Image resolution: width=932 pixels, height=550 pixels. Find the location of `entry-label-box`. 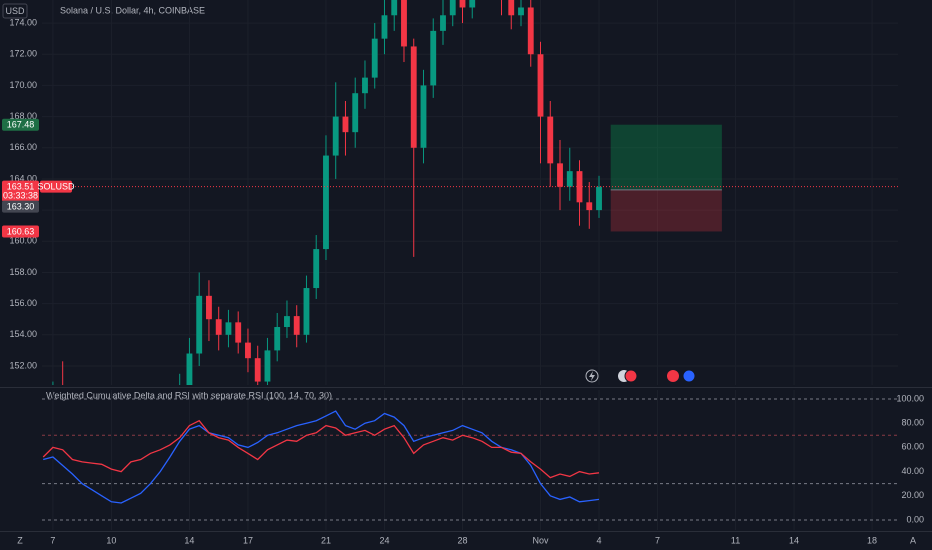

entry-label-box is located at coordinates (20, 206).